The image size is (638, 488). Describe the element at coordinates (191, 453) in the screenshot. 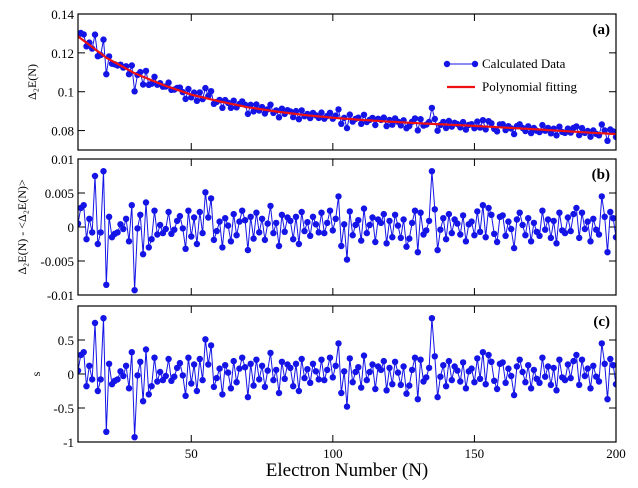

I see `x-tick-label: 50` at that location.